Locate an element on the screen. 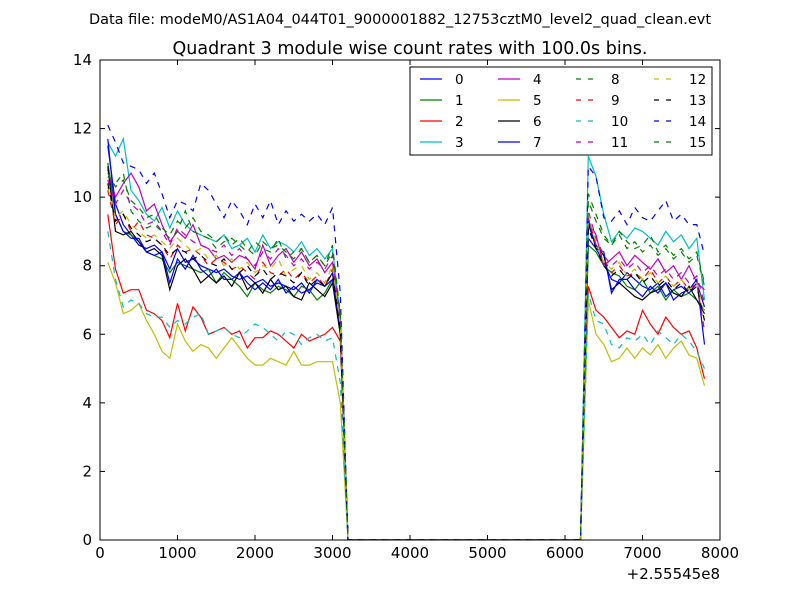  x-tick-label: 4000 is located at coordinates (410, 553).